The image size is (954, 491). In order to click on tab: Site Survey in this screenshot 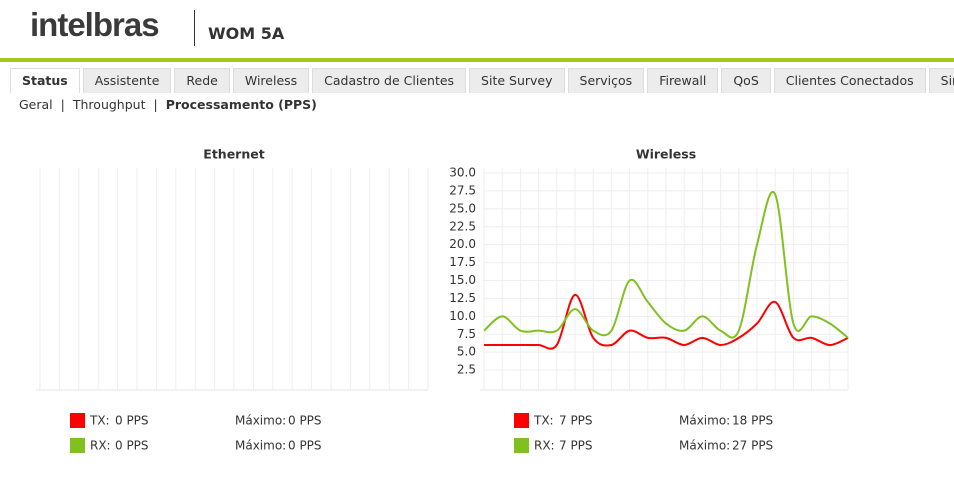, I will do `click(517, 80)`.